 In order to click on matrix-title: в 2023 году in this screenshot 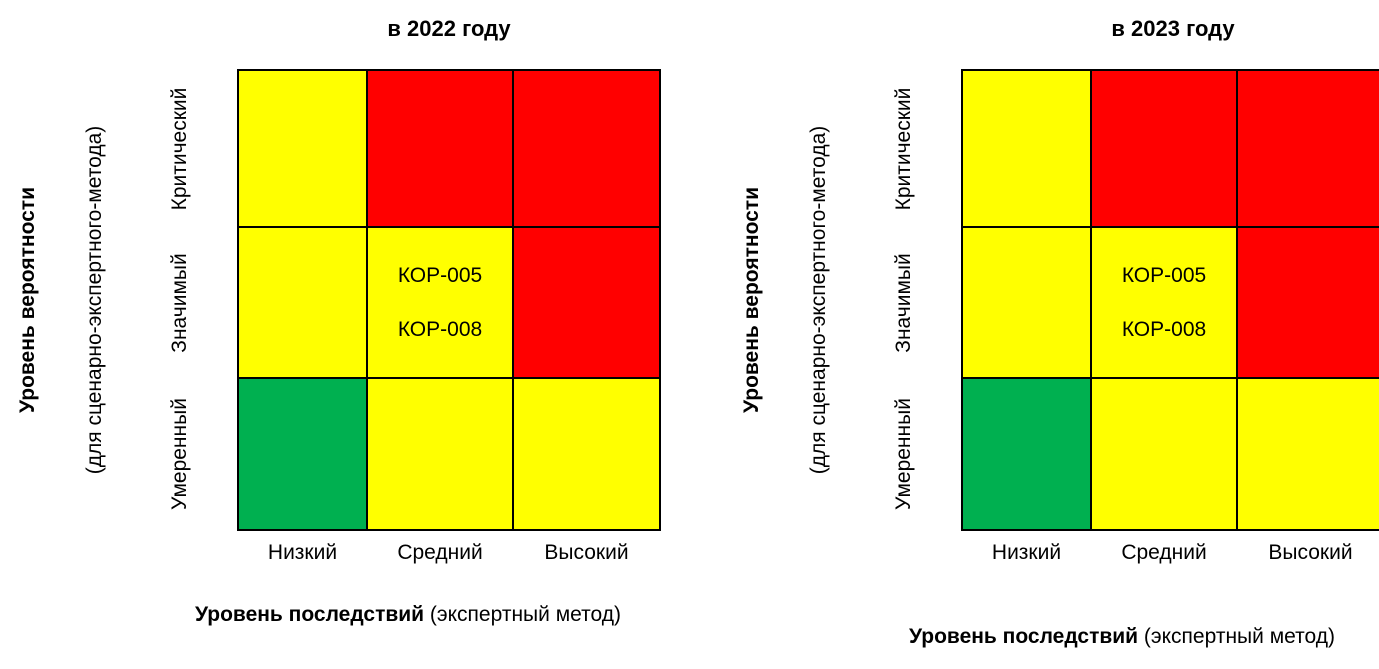, I will do `click(1173, 28)`.